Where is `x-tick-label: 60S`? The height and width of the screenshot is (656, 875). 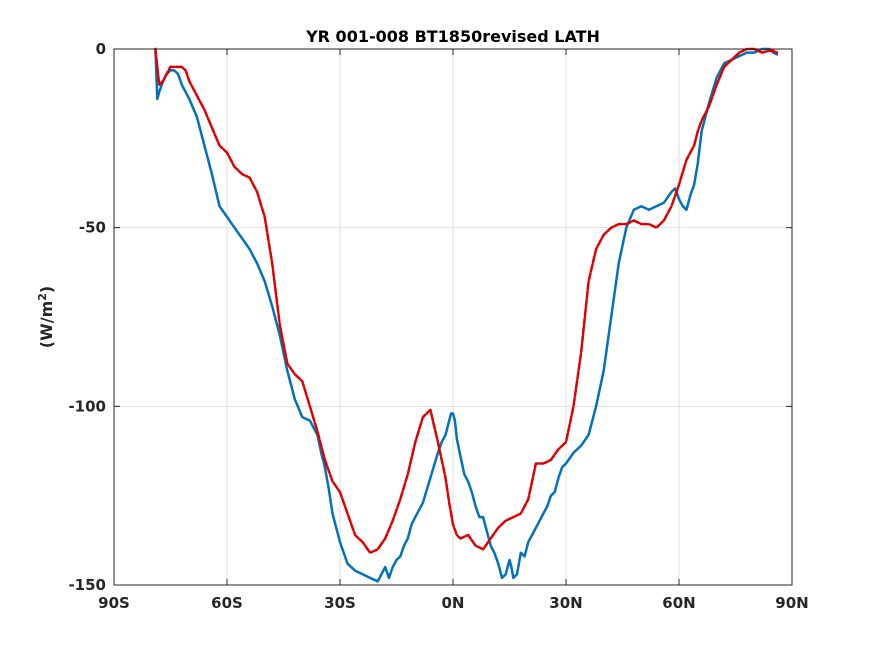 x-tick-label: 60S is located at coordinates (227, 603).